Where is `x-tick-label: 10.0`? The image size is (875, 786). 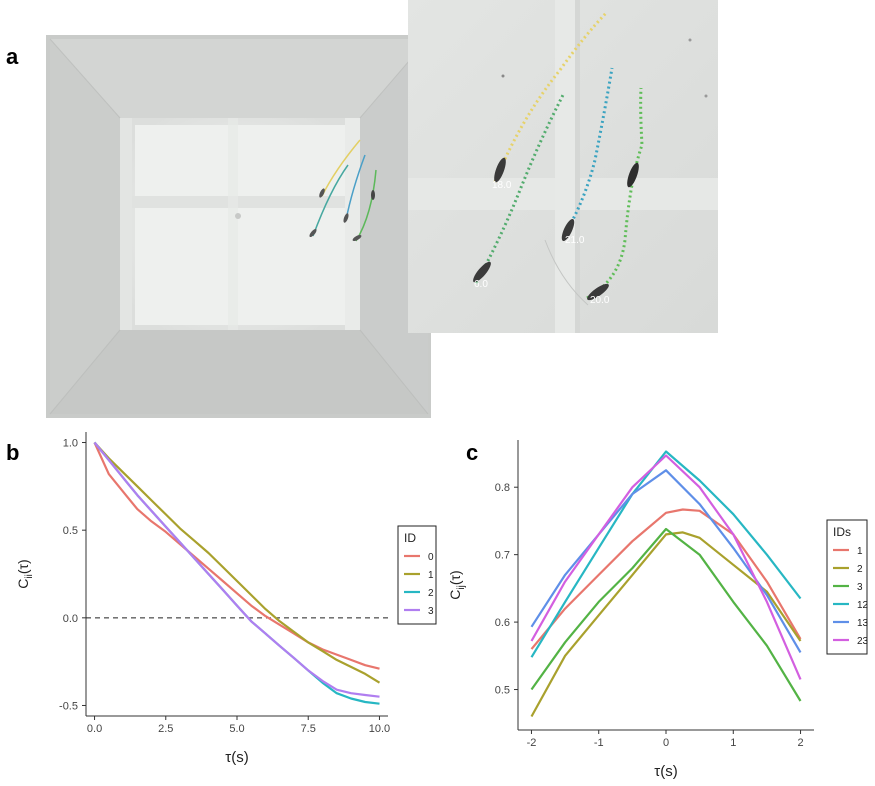
x-tick-label: 10.0 is located at coordinates (379, 729).